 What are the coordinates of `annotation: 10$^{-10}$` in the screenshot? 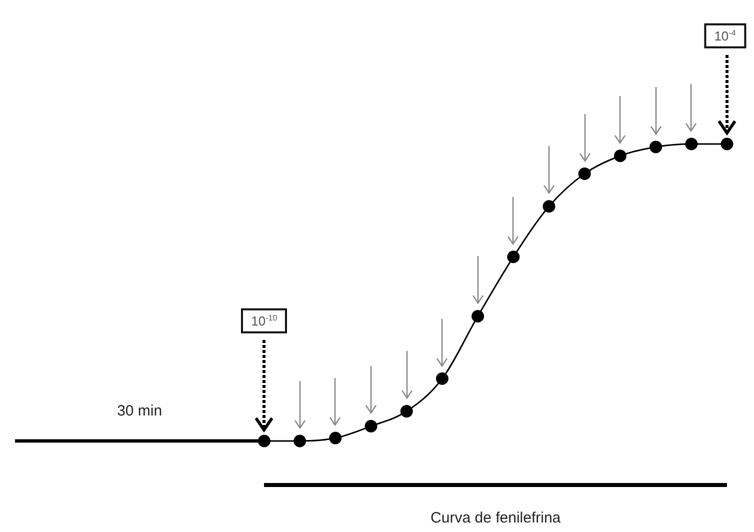 It's located at (264, 321).